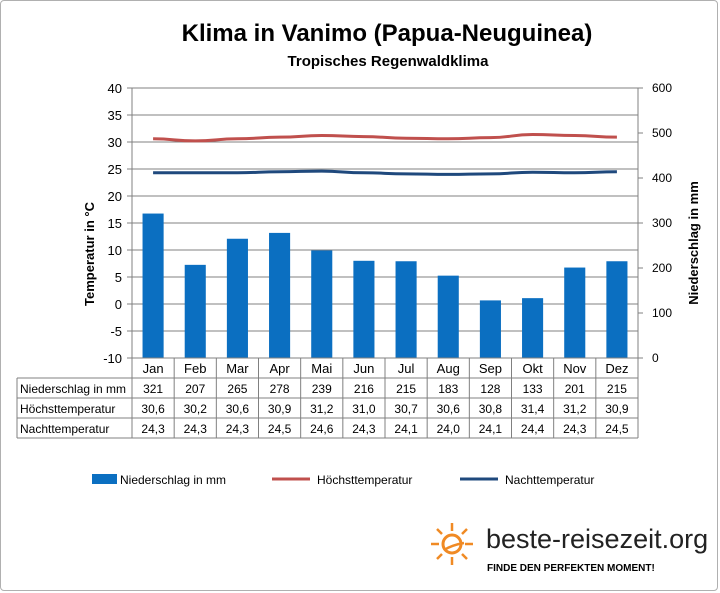  What do you see at coordinates (490, 368) in the screenshot?
I see `month-label: Sep` at bounding box center [490, 368].